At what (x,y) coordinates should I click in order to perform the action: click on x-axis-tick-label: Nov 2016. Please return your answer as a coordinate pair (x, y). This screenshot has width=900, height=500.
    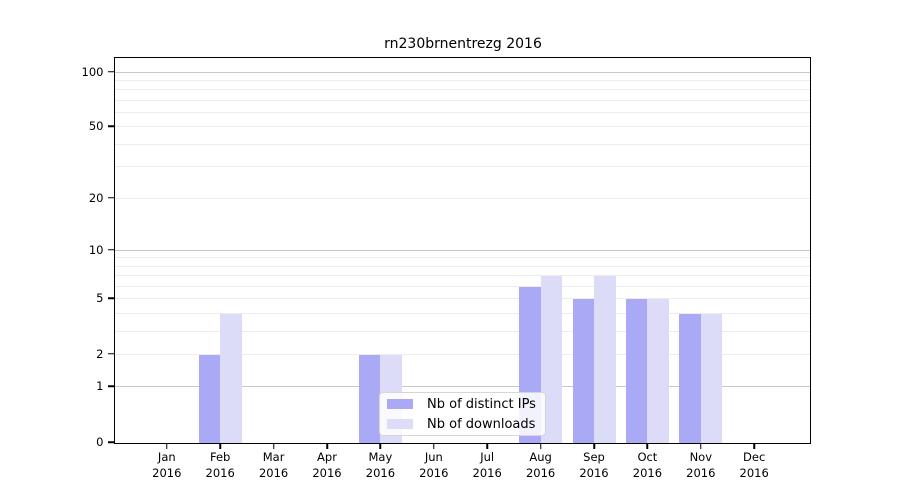
    Looking at the image, I should click on (701, 465).